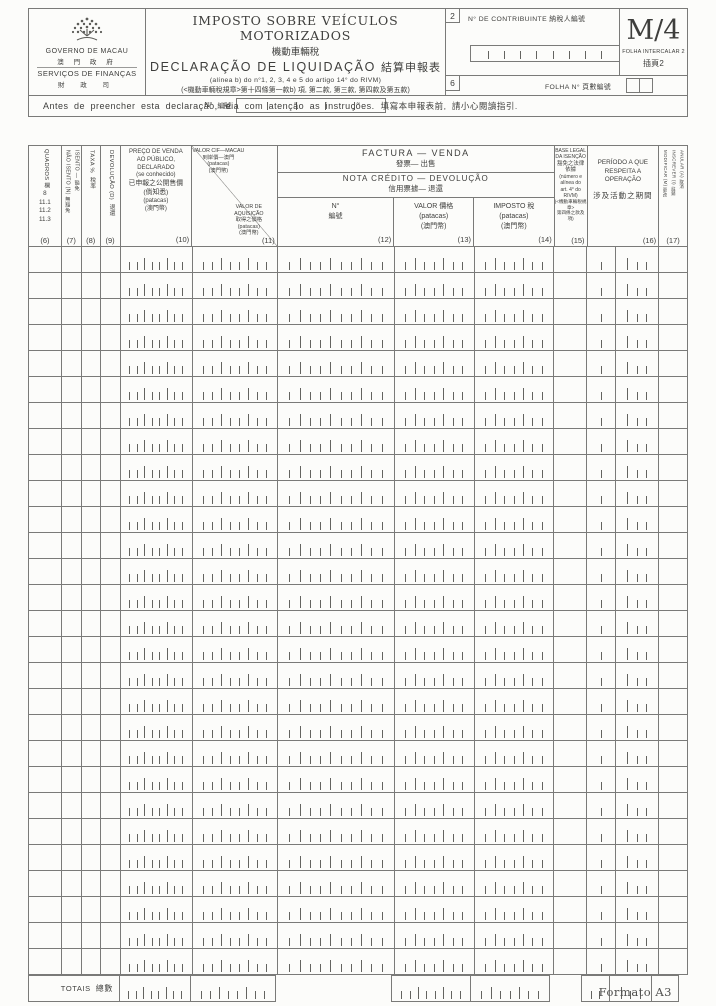  Describe the element at coordinates (649, 240) in the screenshot. I see `column-number-16: (16)` at that location.